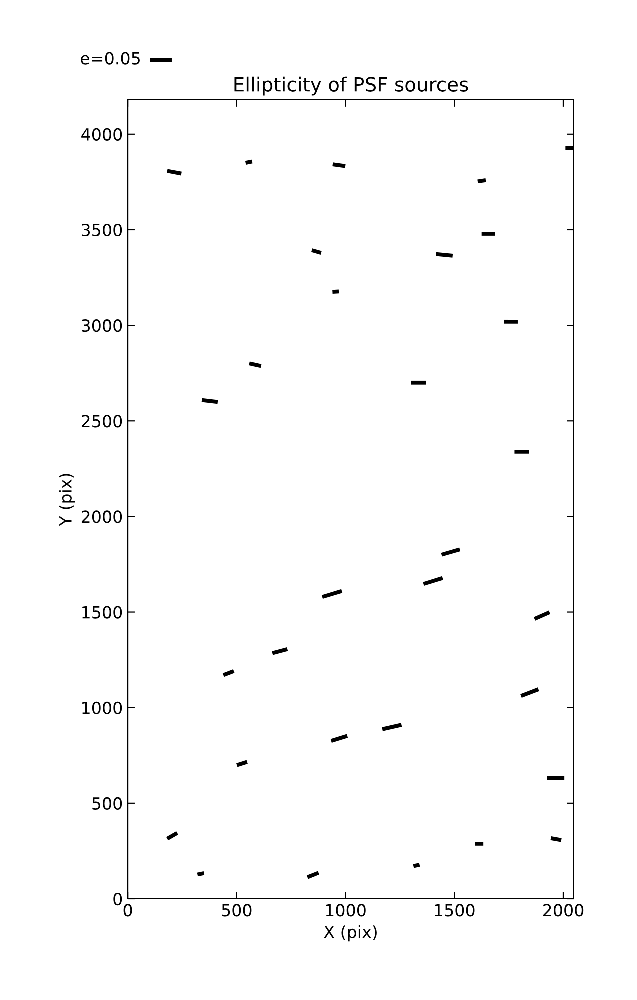 The image size is (637, 1000). What do you see at coordinates (102, 230) in the screenshot?
I see `y-tick-label: 3500` at bounding box center [102, 230].